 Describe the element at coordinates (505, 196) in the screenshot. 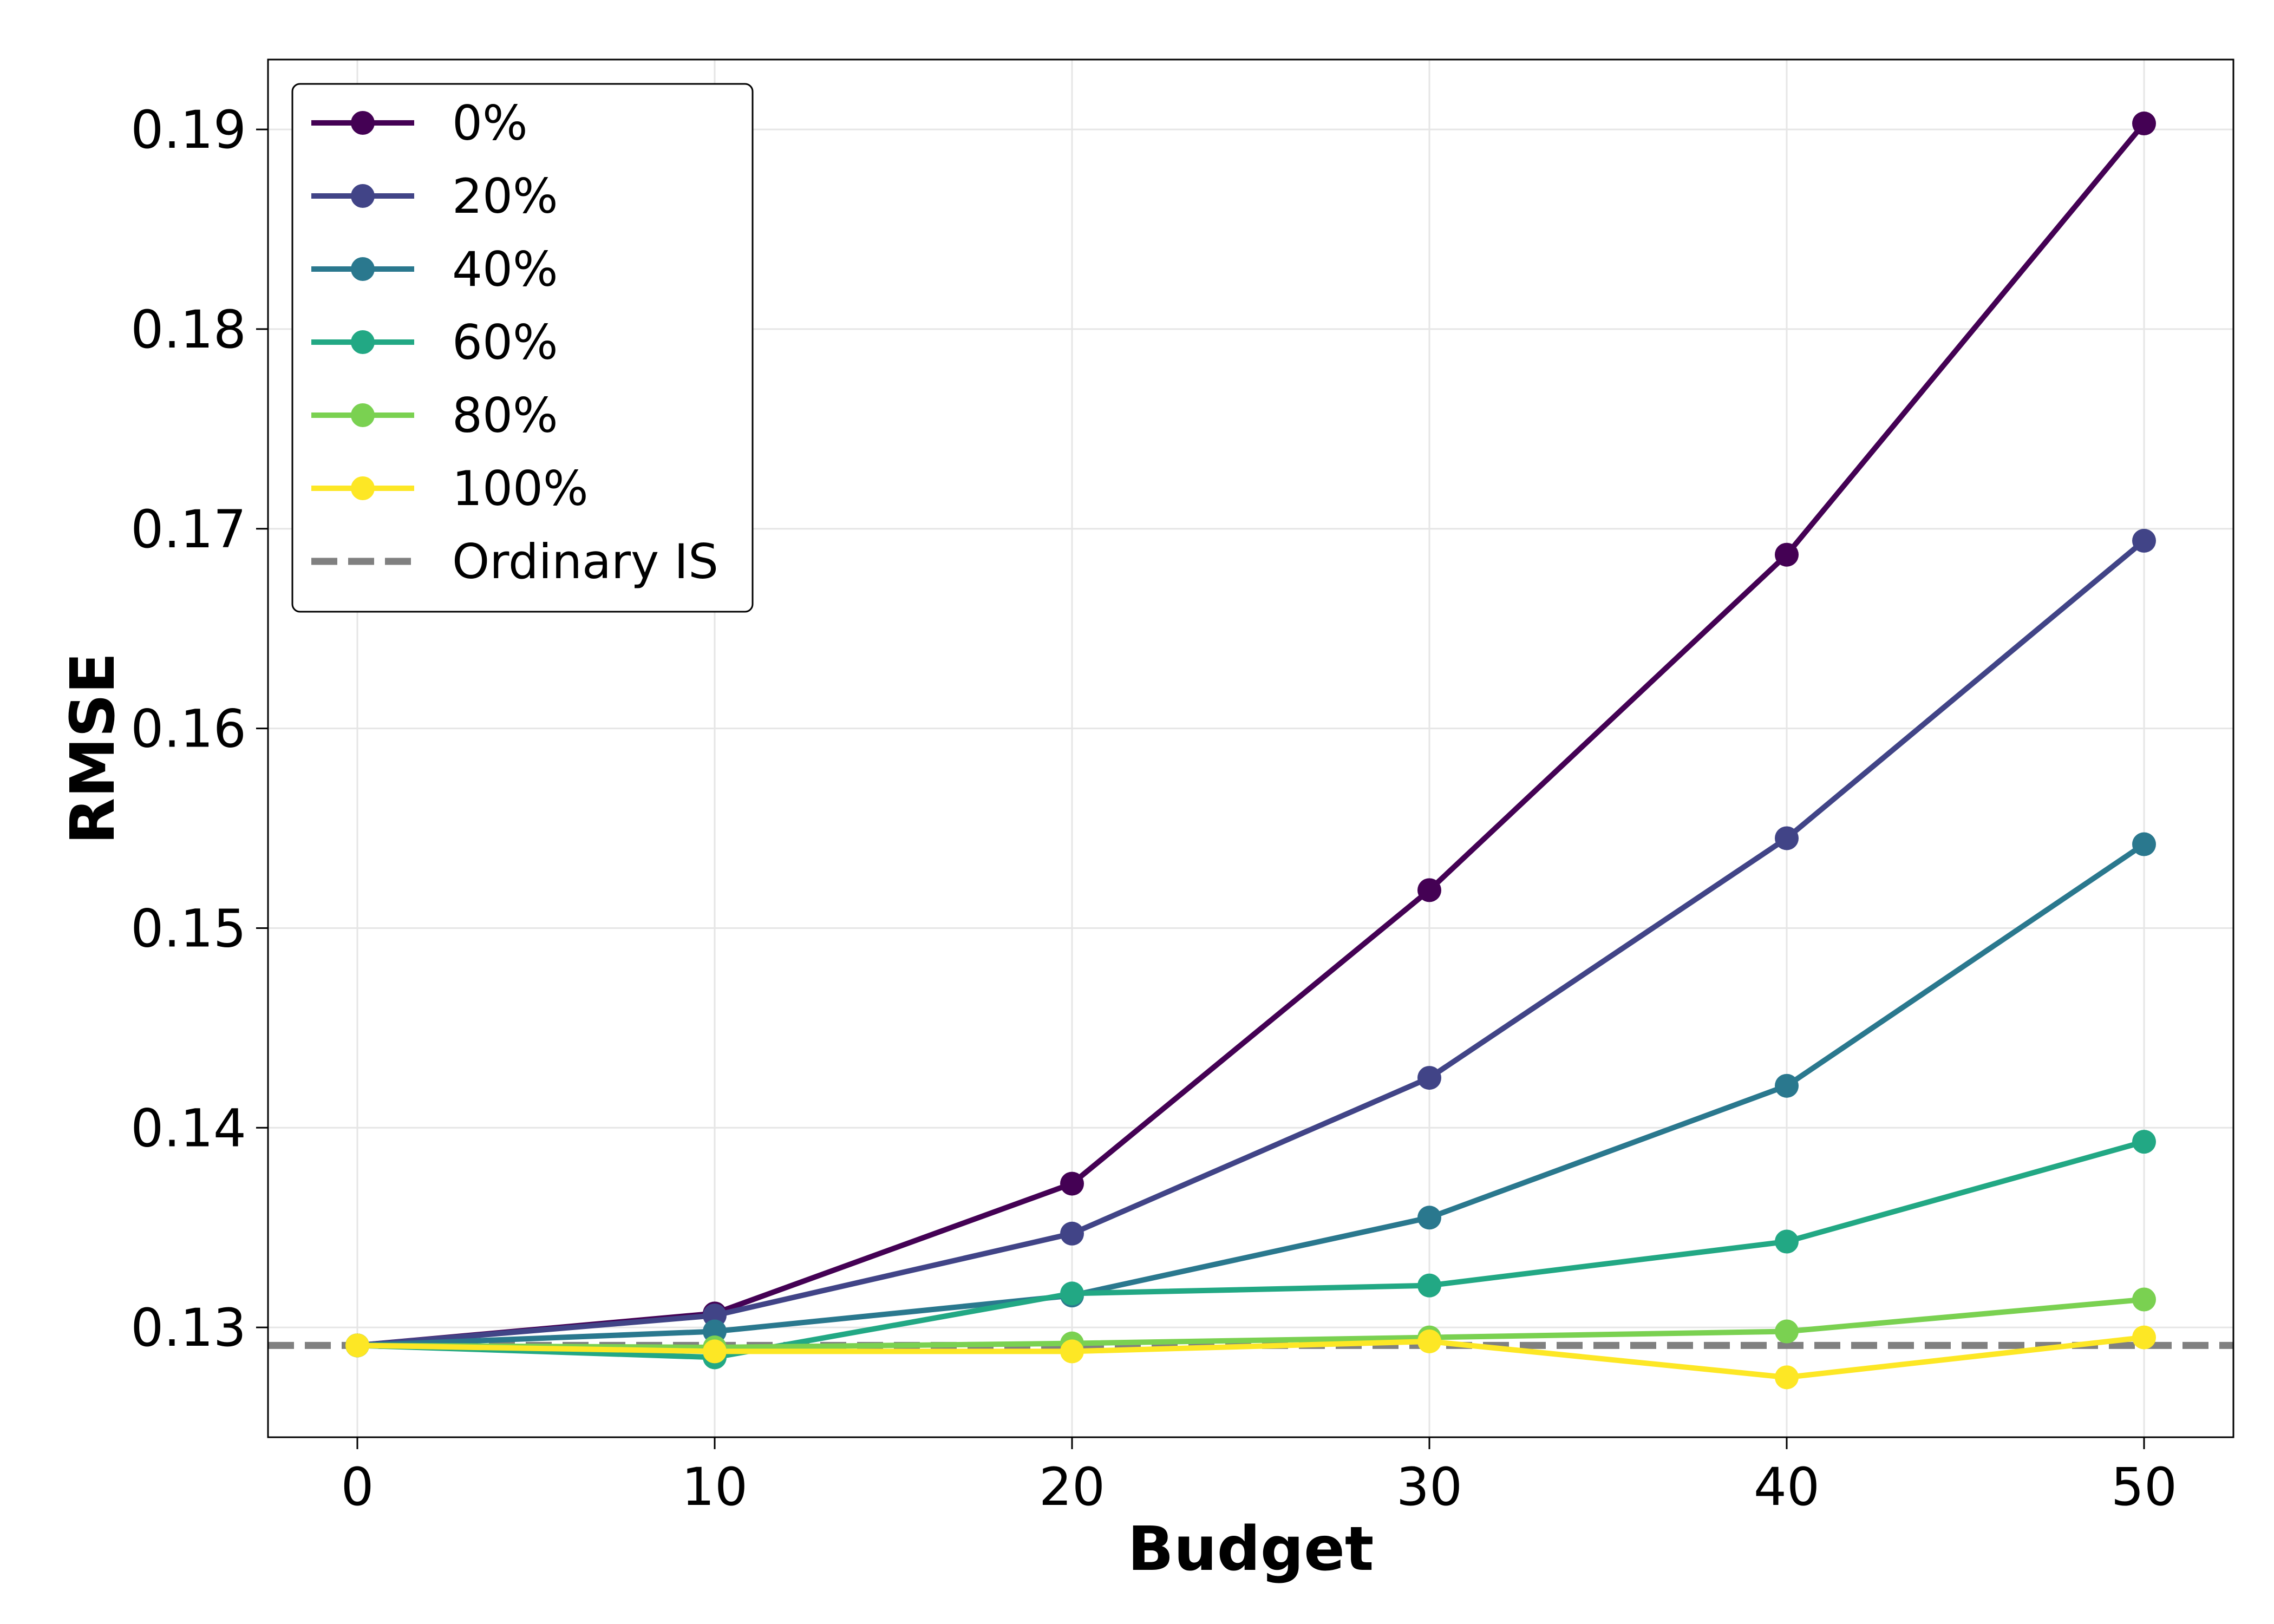

I see `legend-label: 20%` at that location.